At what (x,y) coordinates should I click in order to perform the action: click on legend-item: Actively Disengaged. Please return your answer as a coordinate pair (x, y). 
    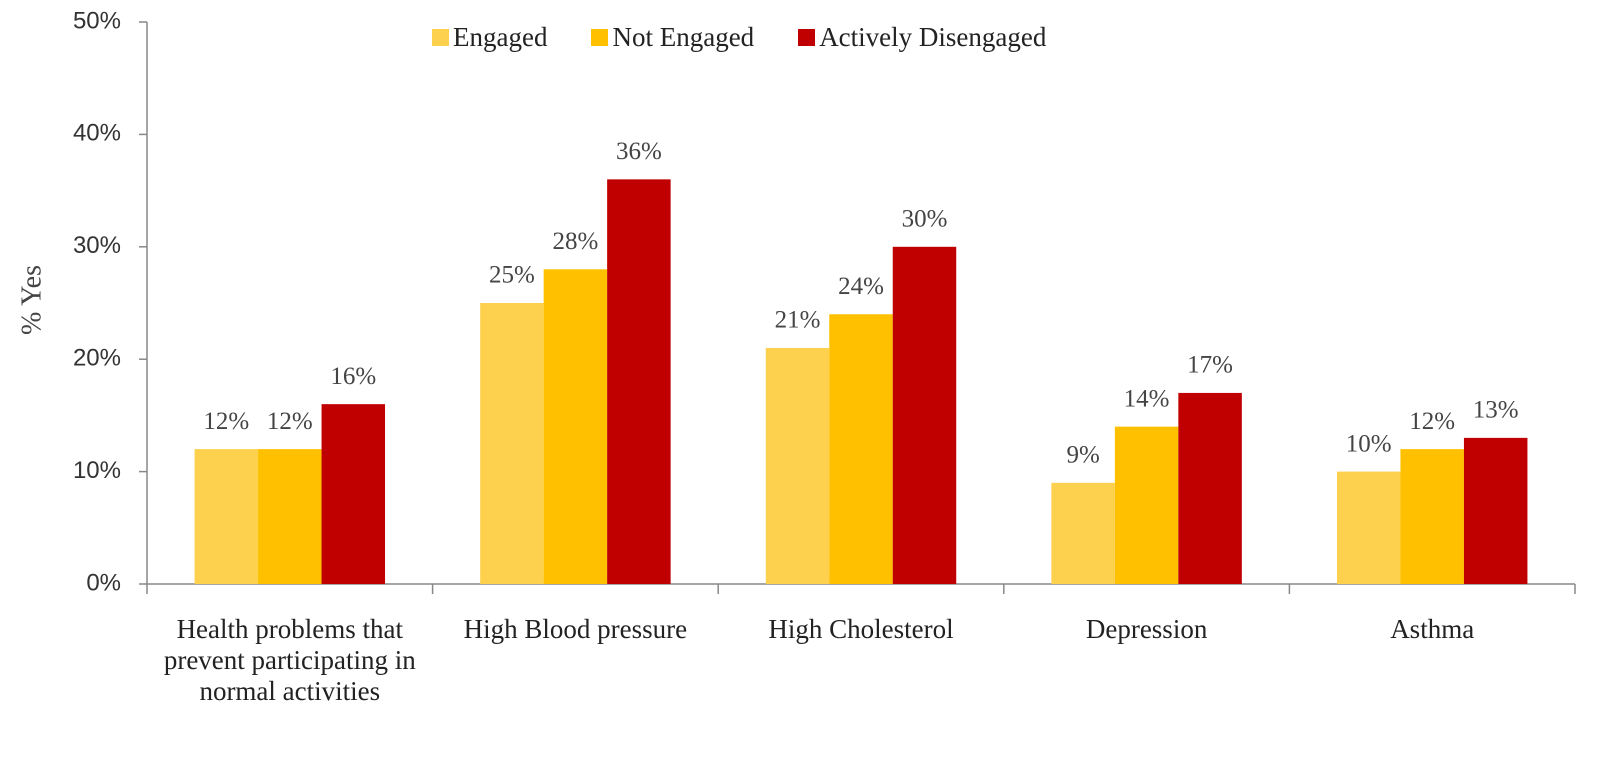
    Looking at the image, I should click on (922, 37).